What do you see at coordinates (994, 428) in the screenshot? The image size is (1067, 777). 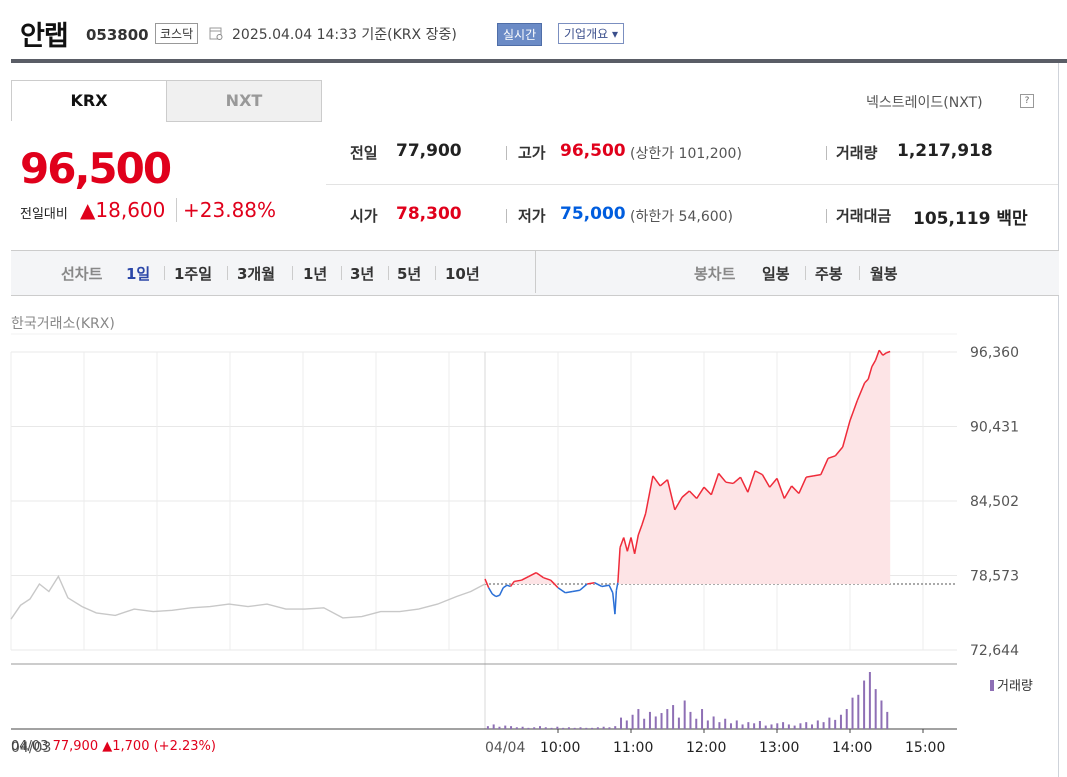 I see `y-tick-label: 90,431` at bounding box center [994, 428].